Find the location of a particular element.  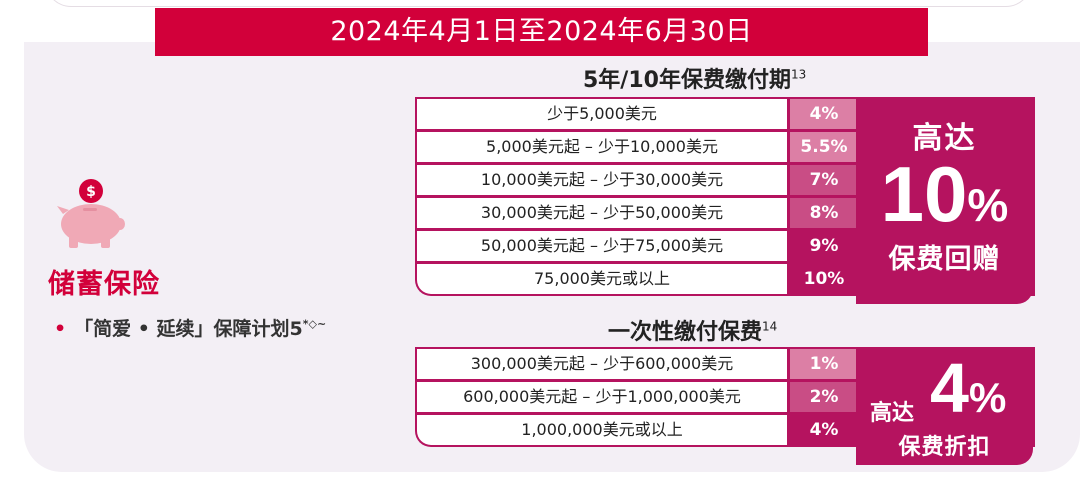

section2-footnote: 14 is located at coordinates (770, 326).